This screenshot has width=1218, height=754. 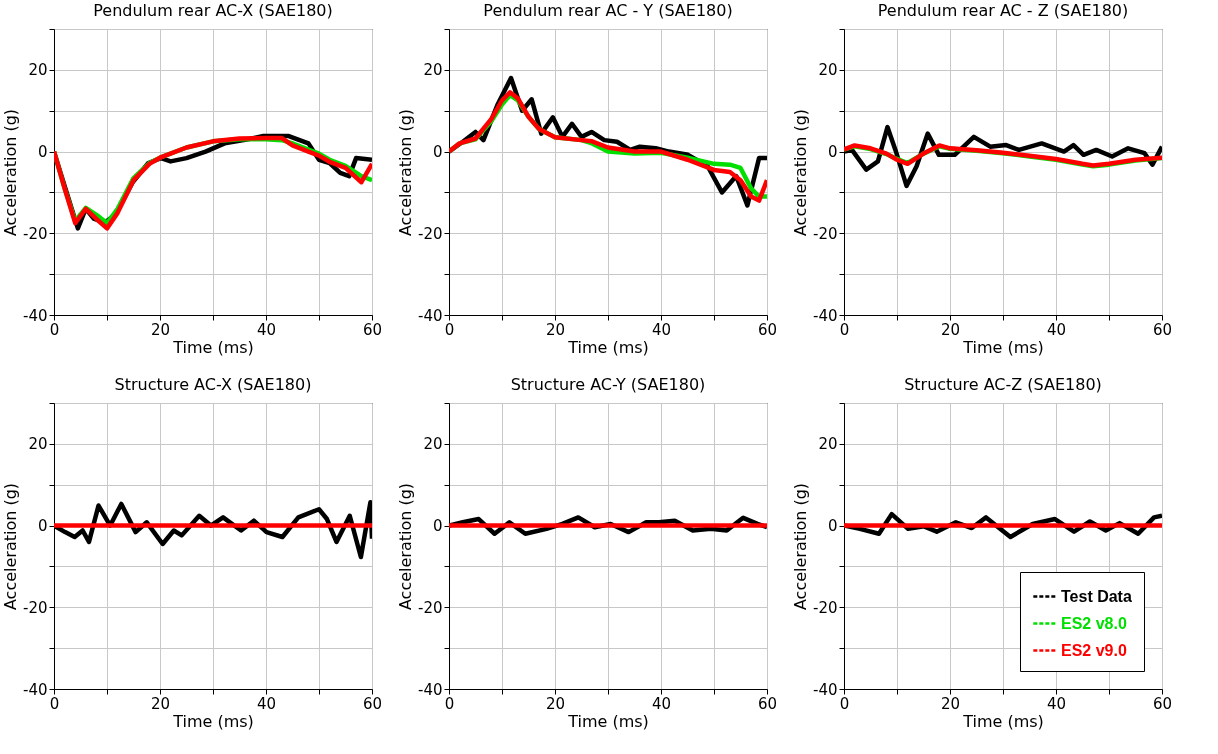 What do you see at coordinates (213, 10) in the screenshot?
I see `chart-title: Pendulum rear AC-X (SAE180)` at bounding box center [213, 10].